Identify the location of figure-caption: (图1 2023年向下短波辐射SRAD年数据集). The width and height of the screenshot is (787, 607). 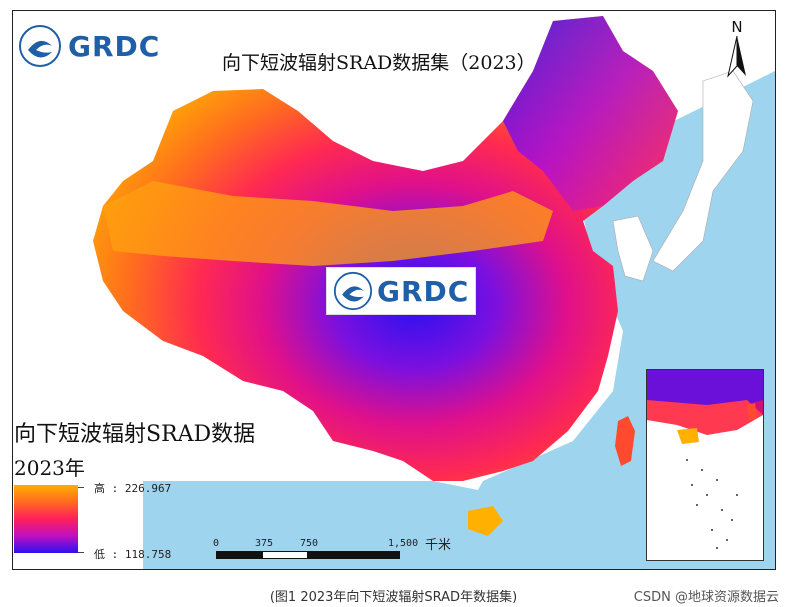
(393, 597).